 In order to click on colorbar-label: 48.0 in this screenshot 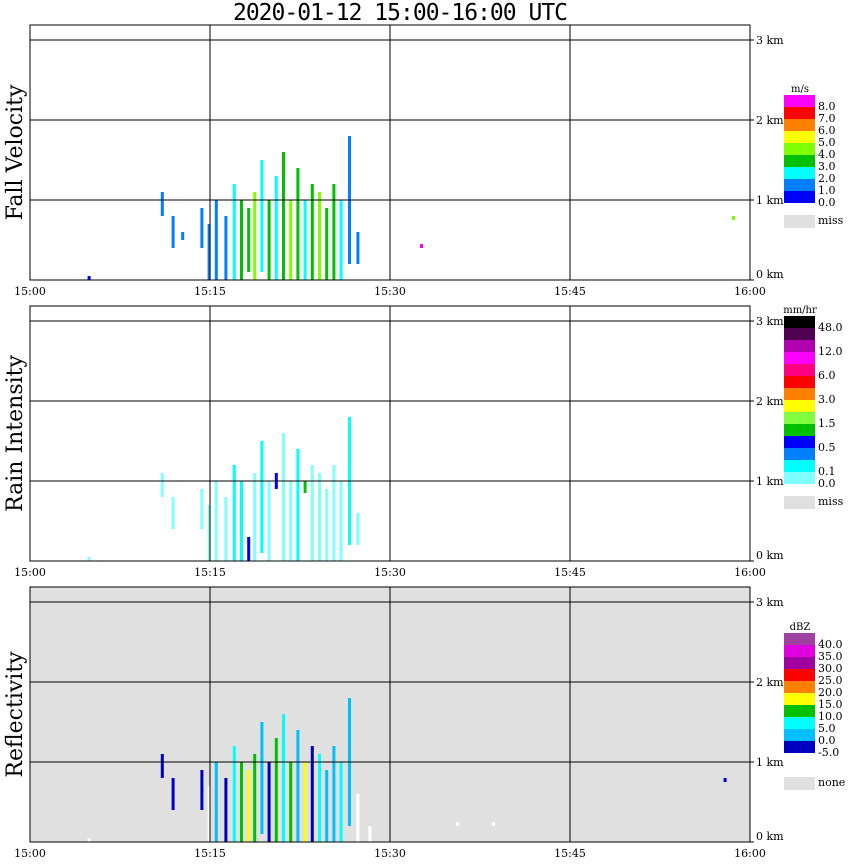, I will do `click(830, 327)`.